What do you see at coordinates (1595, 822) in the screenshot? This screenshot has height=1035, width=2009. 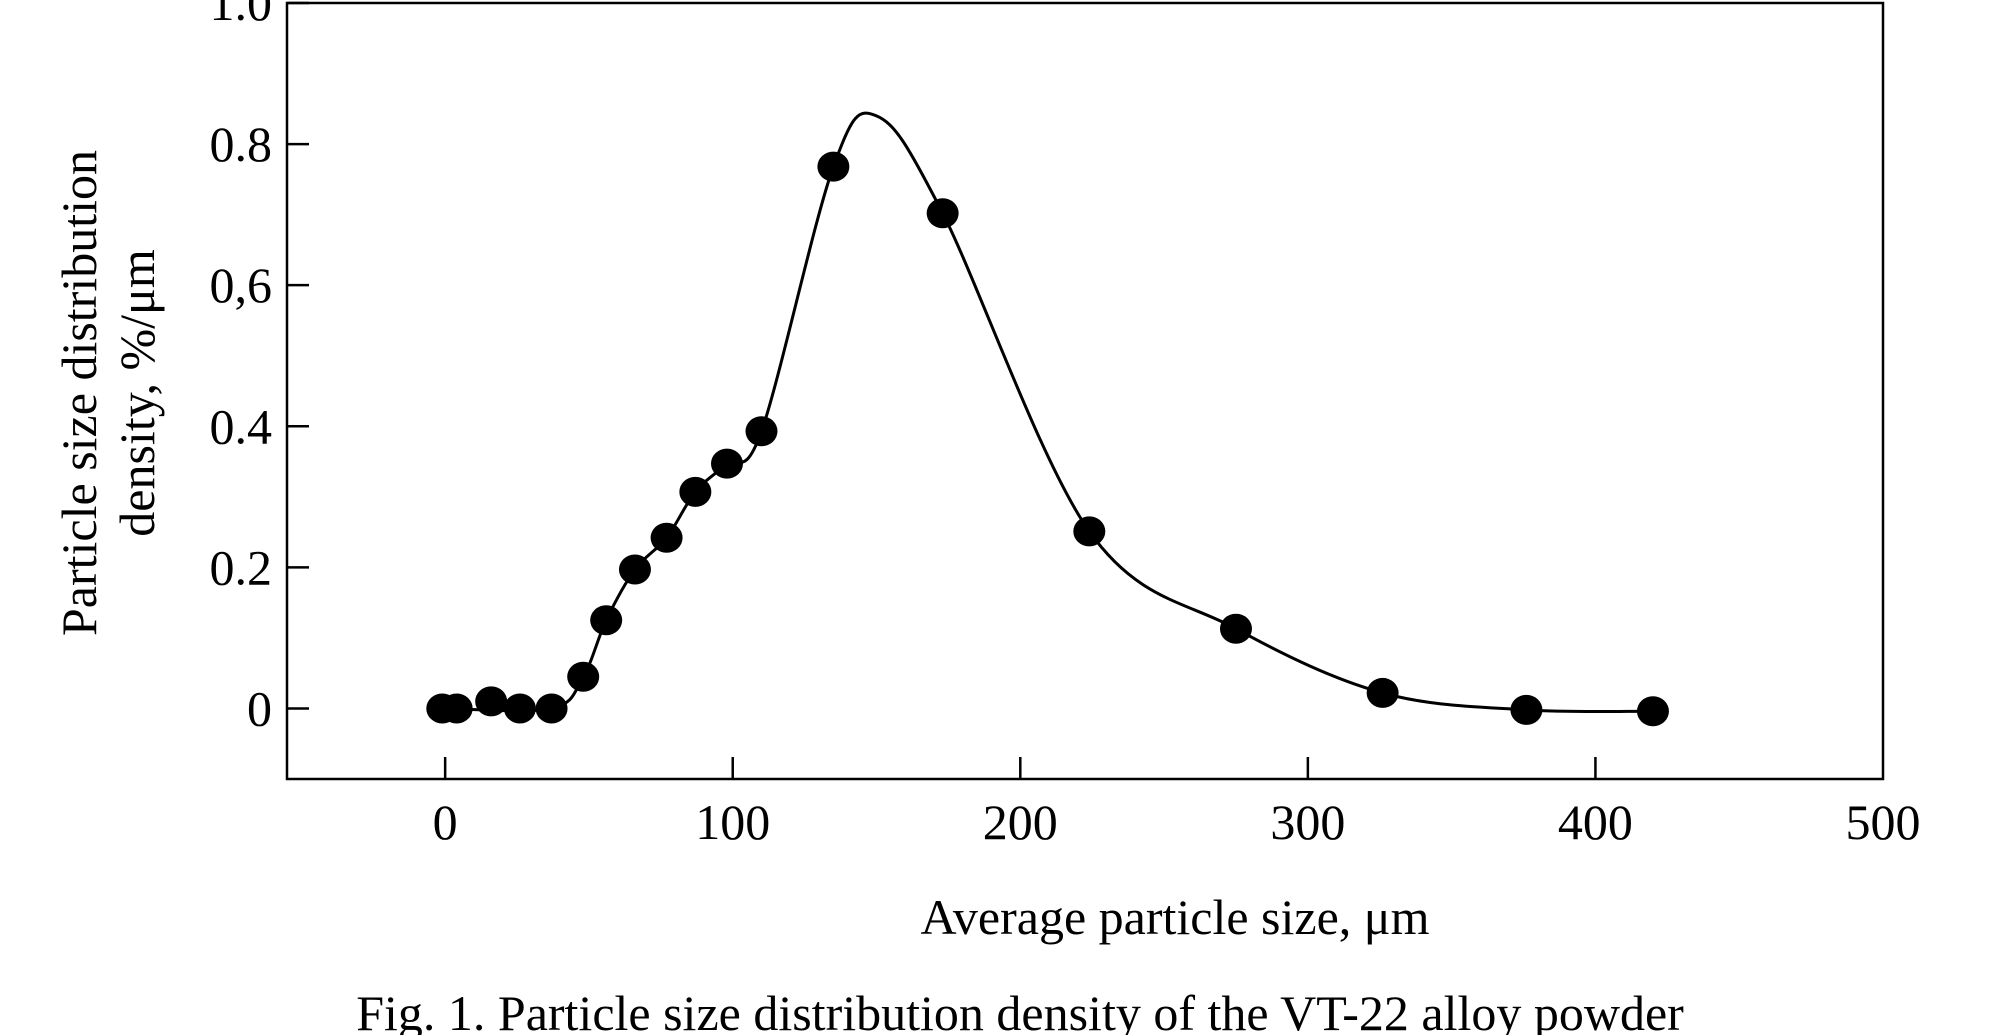 I see `x-tick-label: 400` at bounding box center [1595, 822].